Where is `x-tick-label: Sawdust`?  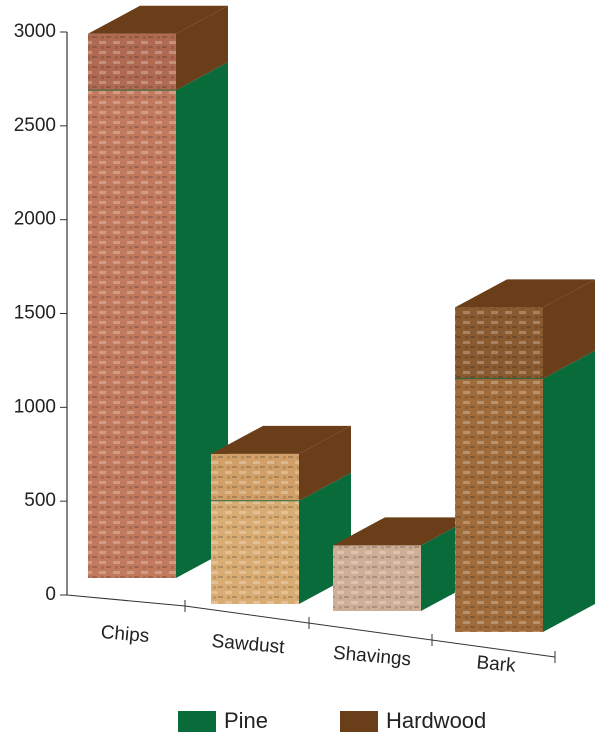 x-tick-label: Sawdust is located at coordinates (248, 644).